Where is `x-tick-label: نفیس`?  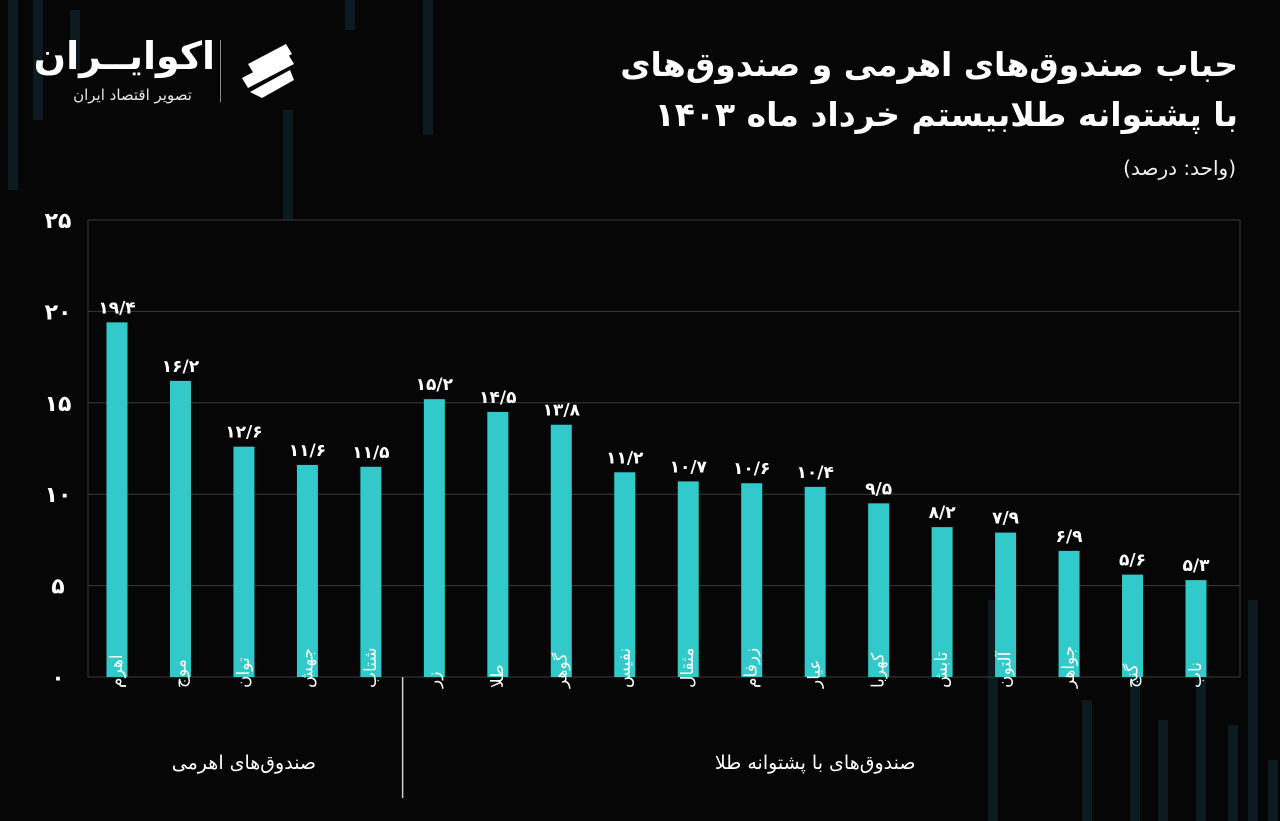
x-tick-label: نفیس is located at coordinates (625, 668).